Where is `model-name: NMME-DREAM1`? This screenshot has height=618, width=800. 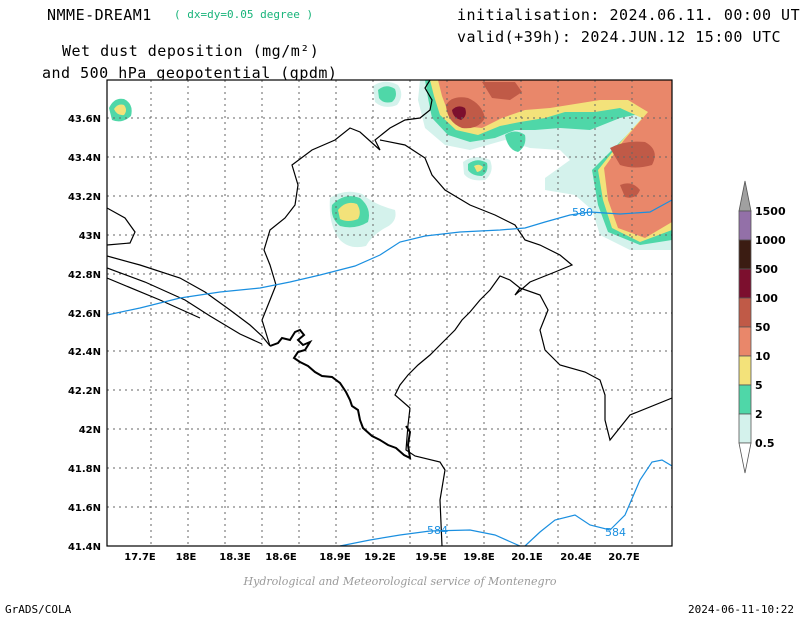 model-name: NMME-DREAM1 is located at coordinates (99, 15).